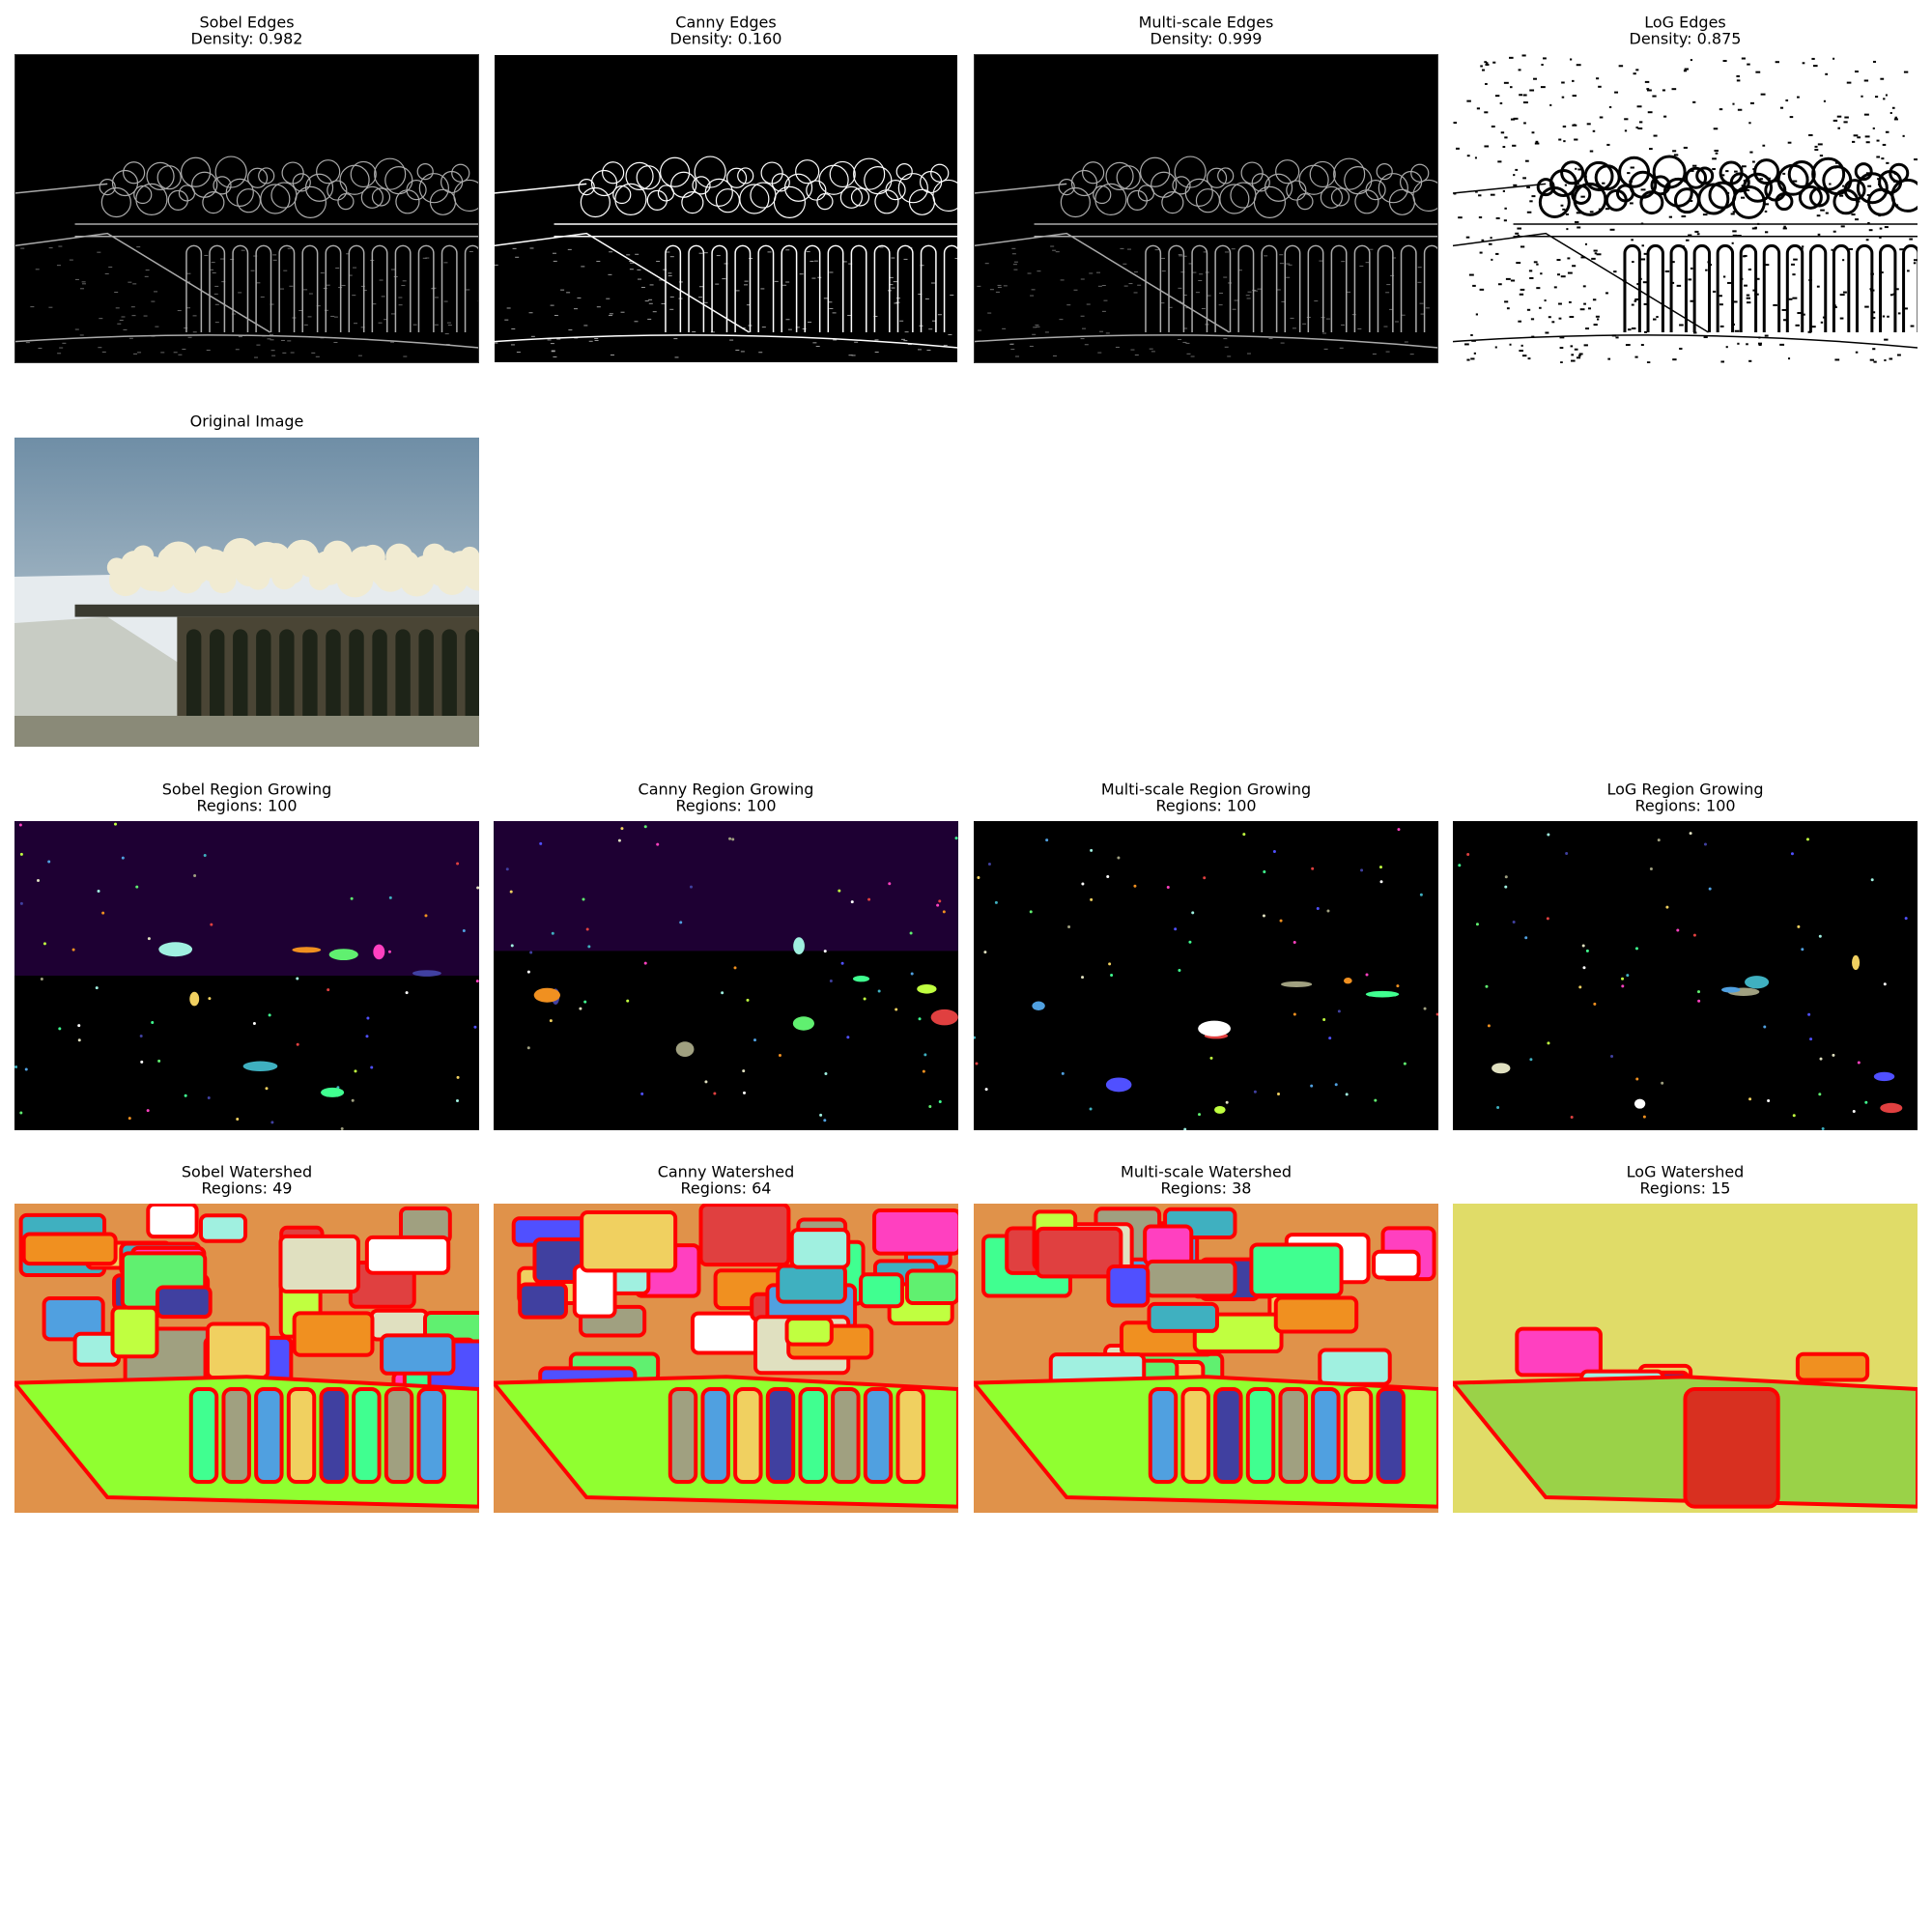 The height and width of the screenshot is (1932, 1932). What do you see at coordinates (247, 39) in the screenshot?
I see `panel-subtitle: Density: 0.982` at bounding box center [247, 39].